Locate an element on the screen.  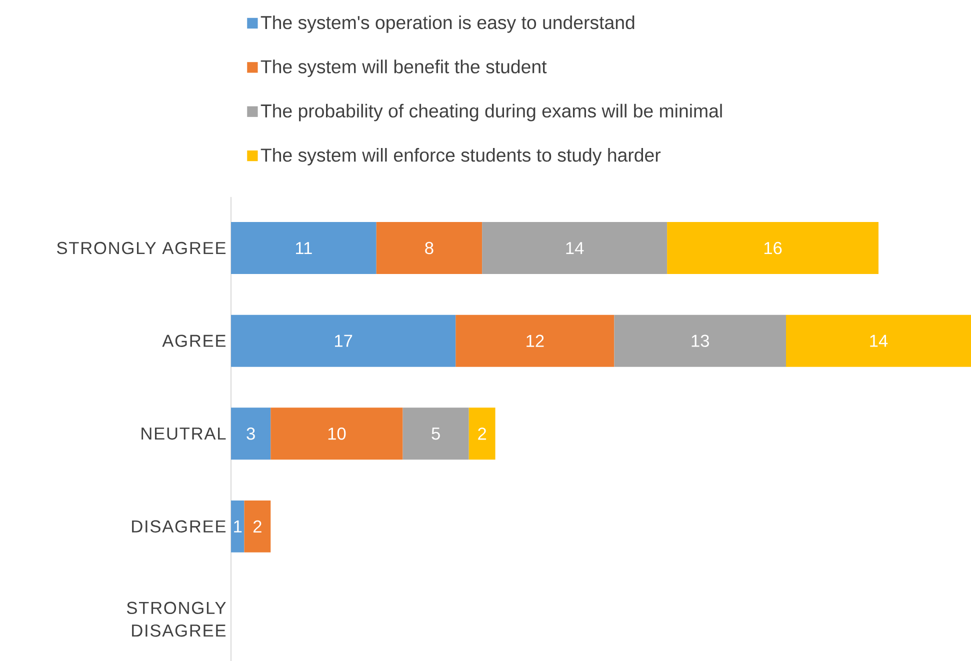
data-label: 10 is located at coordinates (337, 434).